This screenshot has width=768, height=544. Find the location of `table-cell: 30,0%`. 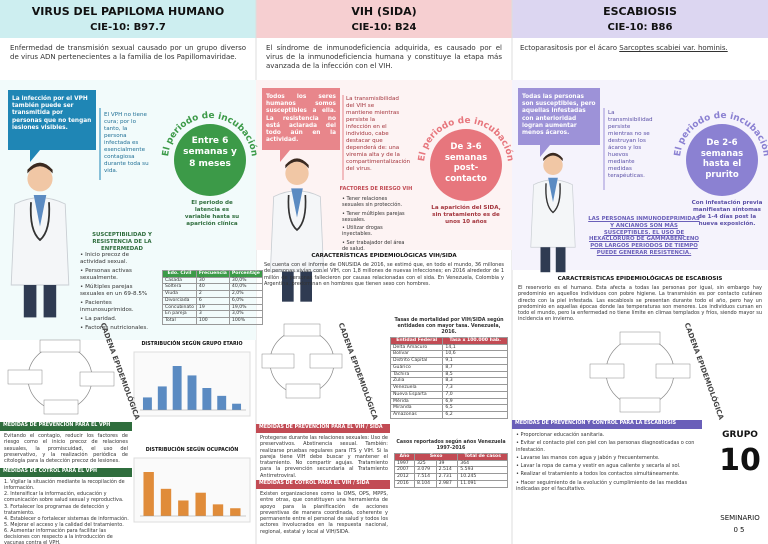

table-cell: 30,0% is located at coordinates (245, 280).